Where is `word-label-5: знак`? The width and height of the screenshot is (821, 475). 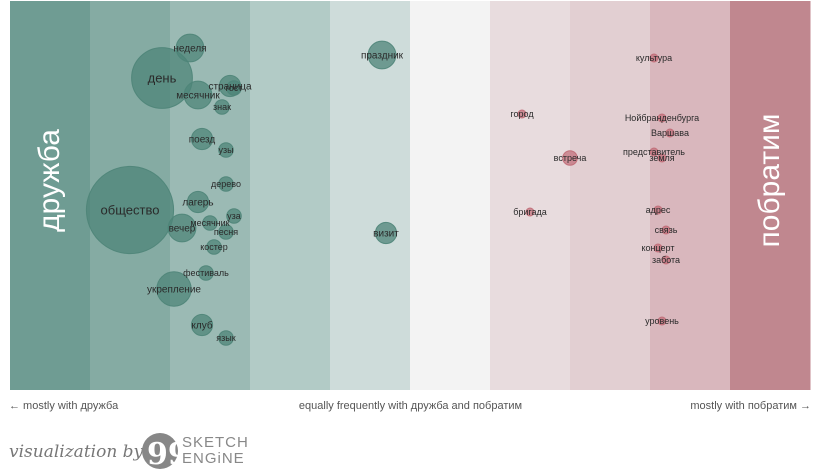 word-label-5: знак is located at coordinates (222, 107).